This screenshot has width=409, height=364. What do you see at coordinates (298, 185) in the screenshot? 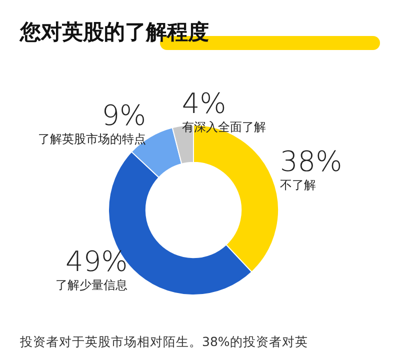
I see `slice-label: 不了解` at bounding box center [298, 185].